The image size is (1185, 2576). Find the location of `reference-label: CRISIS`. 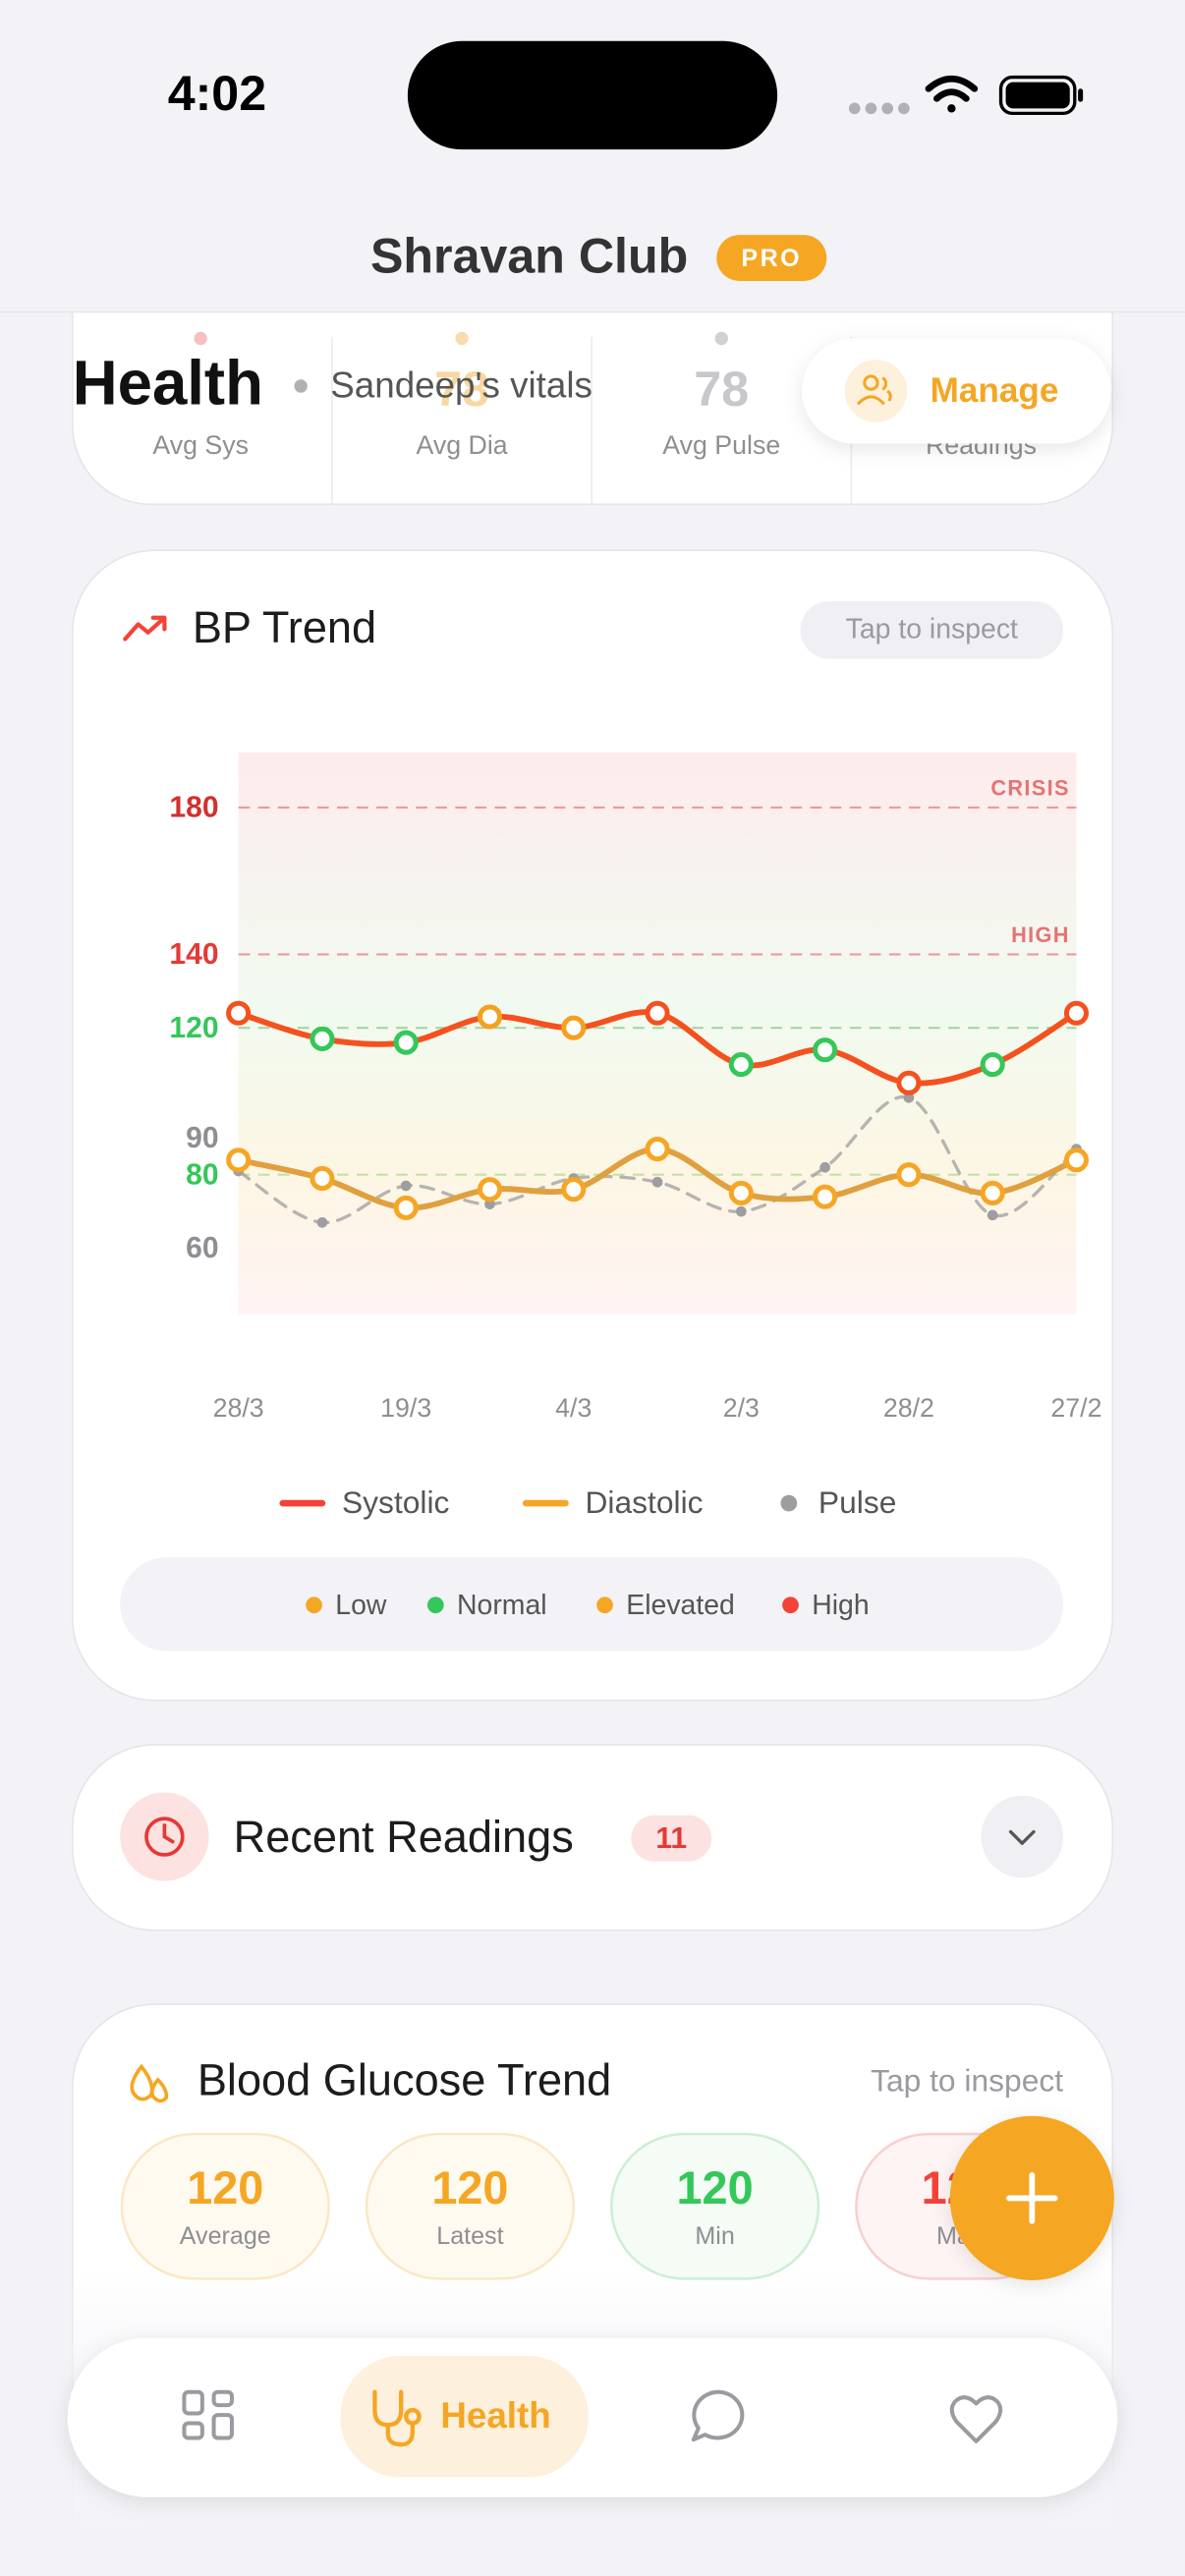

reference-label: CRISIS is located at coordinates (1030, 787).